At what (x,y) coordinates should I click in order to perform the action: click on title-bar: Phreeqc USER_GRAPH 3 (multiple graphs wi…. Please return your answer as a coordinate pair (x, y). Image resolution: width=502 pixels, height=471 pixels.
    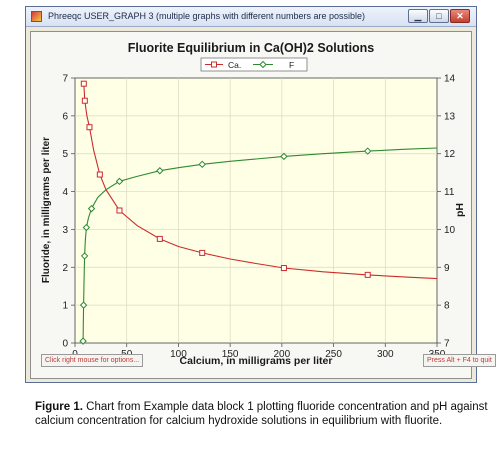
    Looking at the image, I should click on (251, 17).